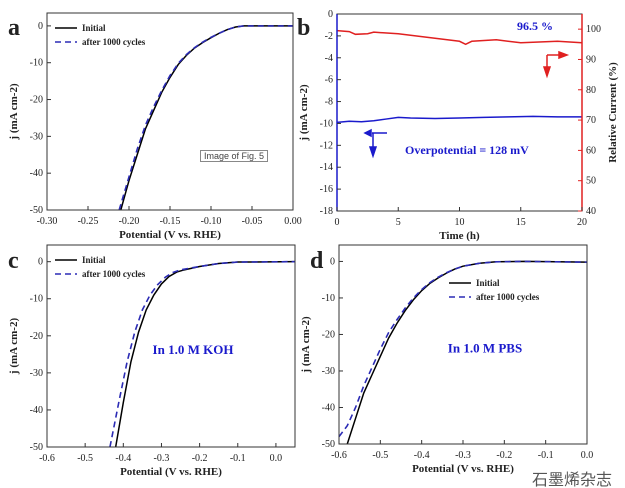 This screenshot has height=488, width=625. I want to click on x-tick-label: 10, so click(460, 222).